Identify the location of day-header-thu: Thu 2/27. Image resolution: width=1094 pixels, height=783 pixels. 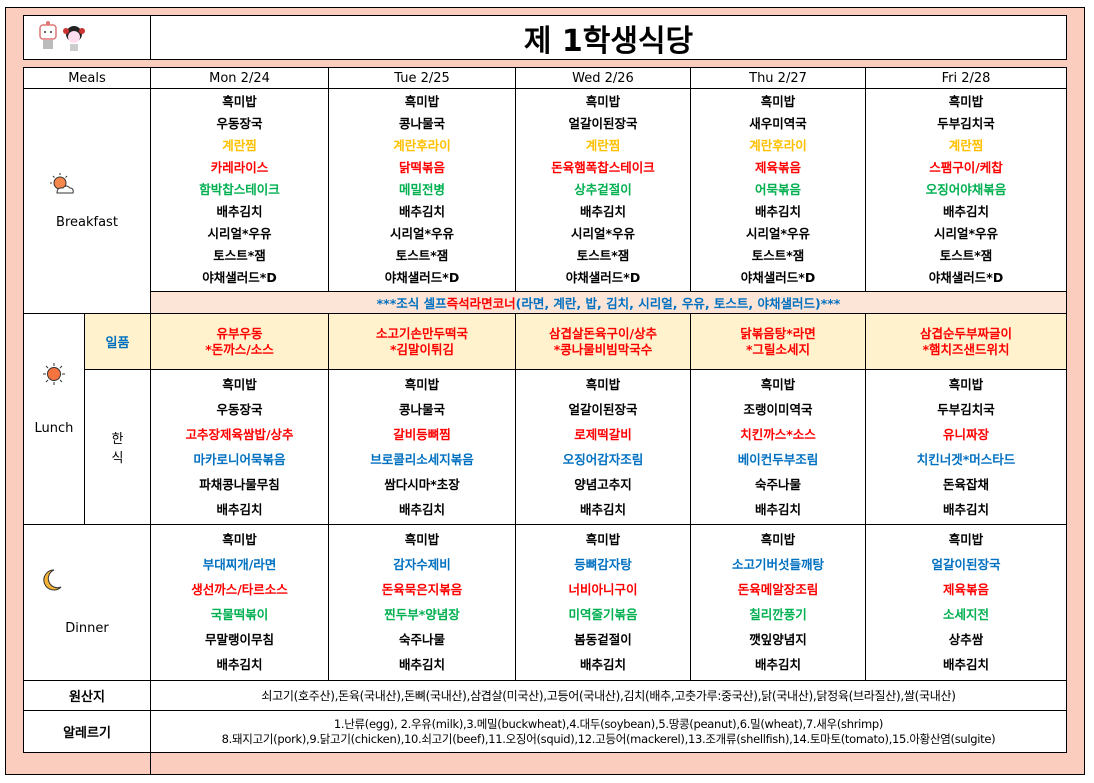
(778, 78).